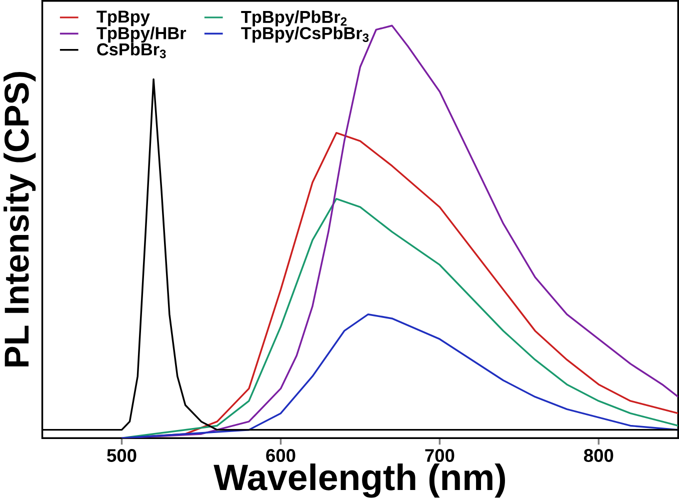  I want to click on legend-label: TpBpy/CsPbBr$_{3}$, so click(305, 34).